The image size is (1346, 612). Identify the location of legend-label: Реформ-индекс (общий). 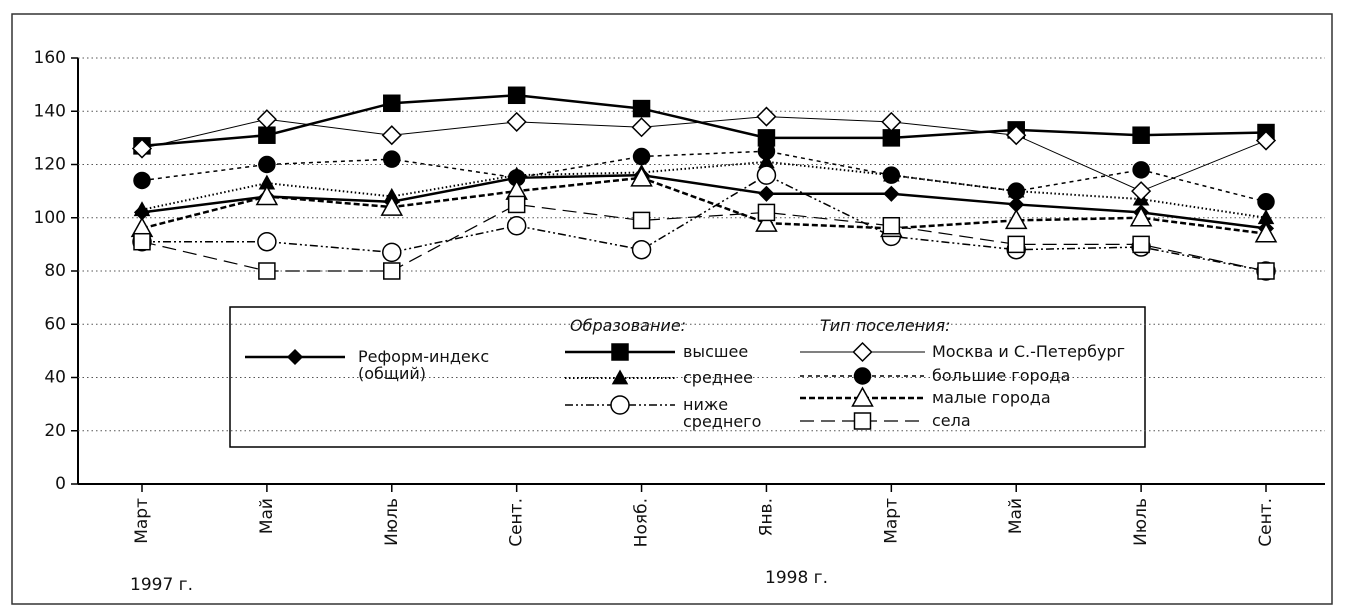
(424, 365).